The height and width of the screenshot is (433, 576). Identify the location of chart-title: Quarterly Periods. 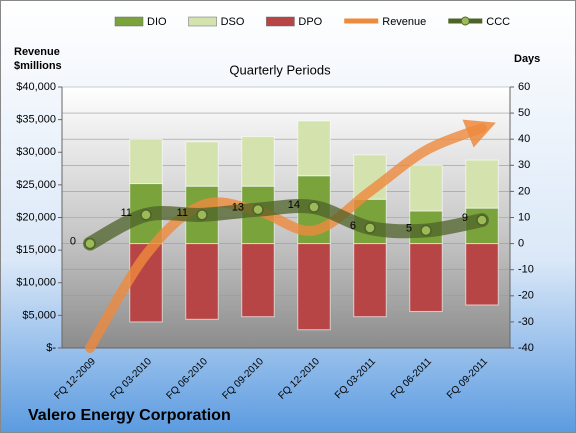
(280, 69).